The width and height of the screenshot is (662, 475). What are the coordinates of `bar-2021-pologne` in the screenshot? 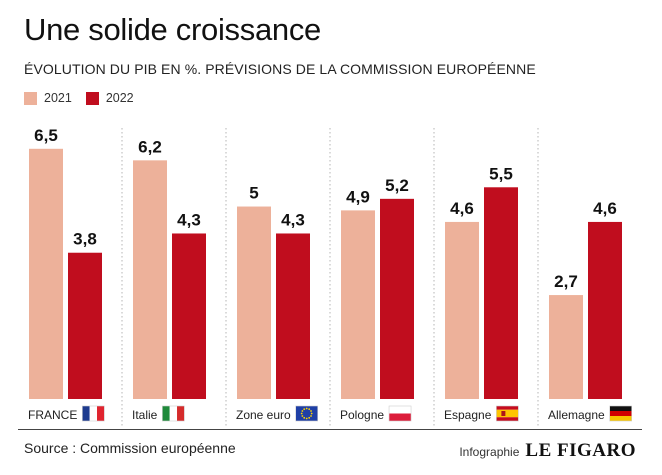 It's located at (358, 304).